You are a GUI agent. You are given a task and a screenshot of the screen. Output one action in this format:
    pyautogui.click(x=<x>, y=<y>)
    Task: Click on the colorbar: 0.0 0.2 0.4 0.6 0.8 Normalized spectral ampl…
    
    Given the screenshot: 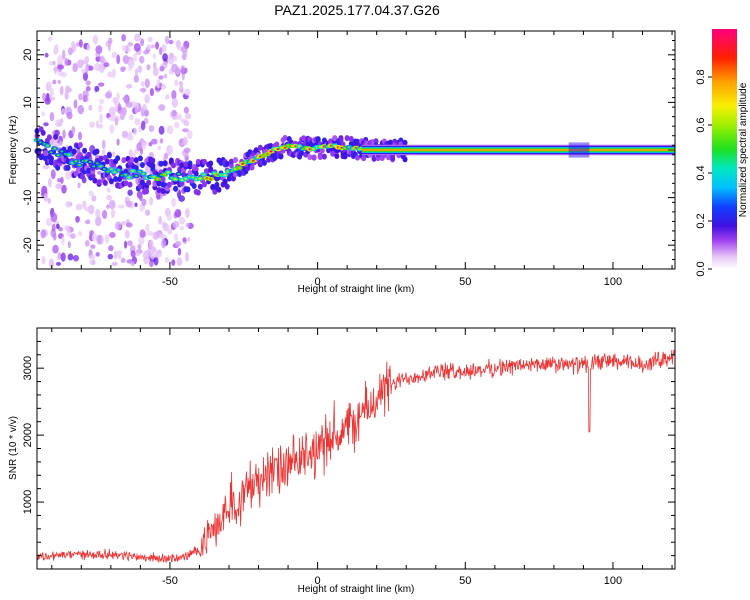 What is the action you would take?
    pyautogui.click(x=722, y=153)
    